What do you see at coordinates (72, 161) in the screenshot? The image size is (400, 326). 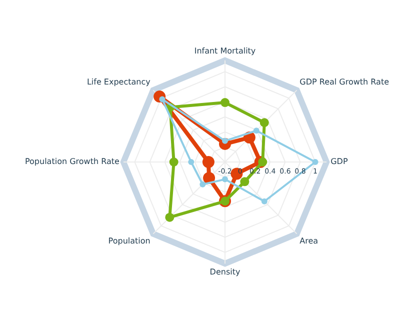 I see `spoke-label: Population Growth Rate` at bounding box center [72, 161].